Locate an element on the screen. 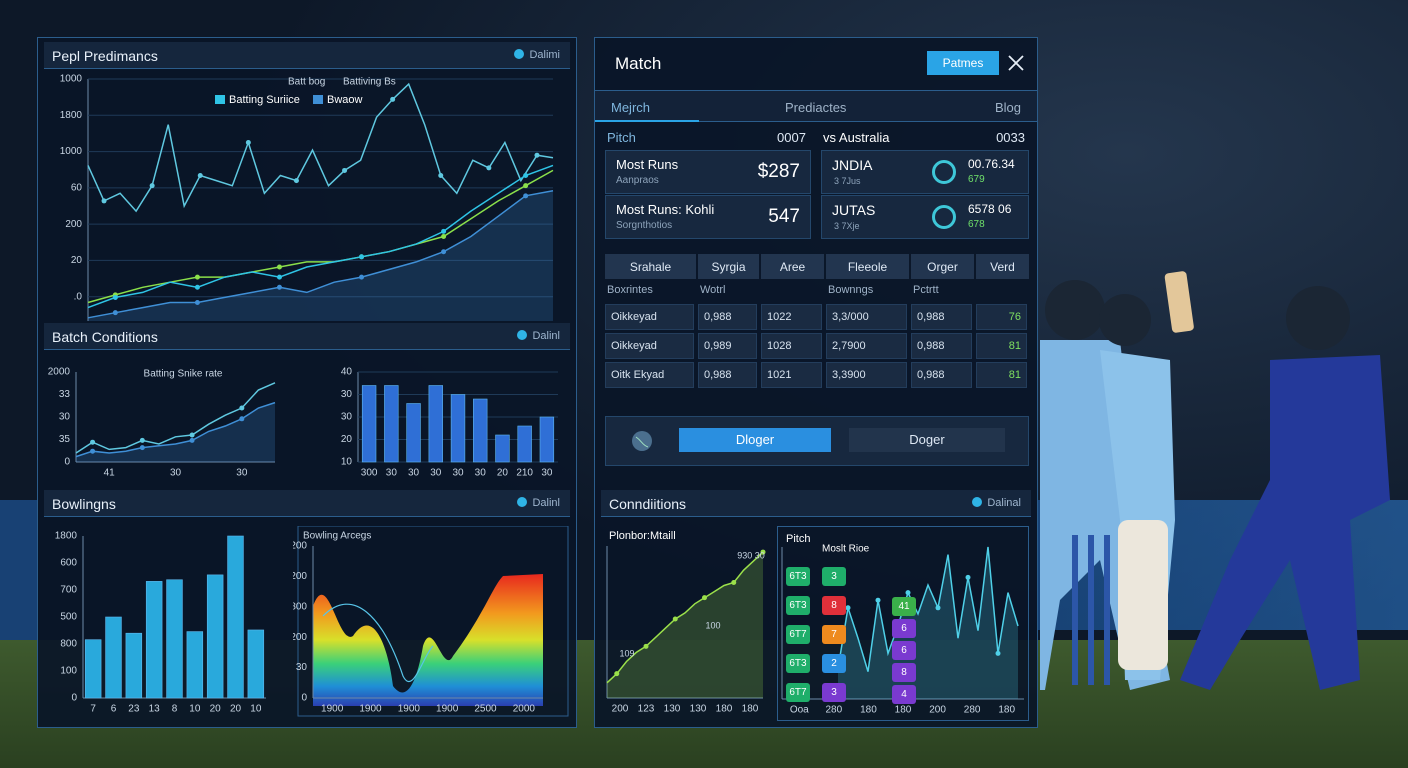  tab: Blog is located at coordinates (1007, 107).